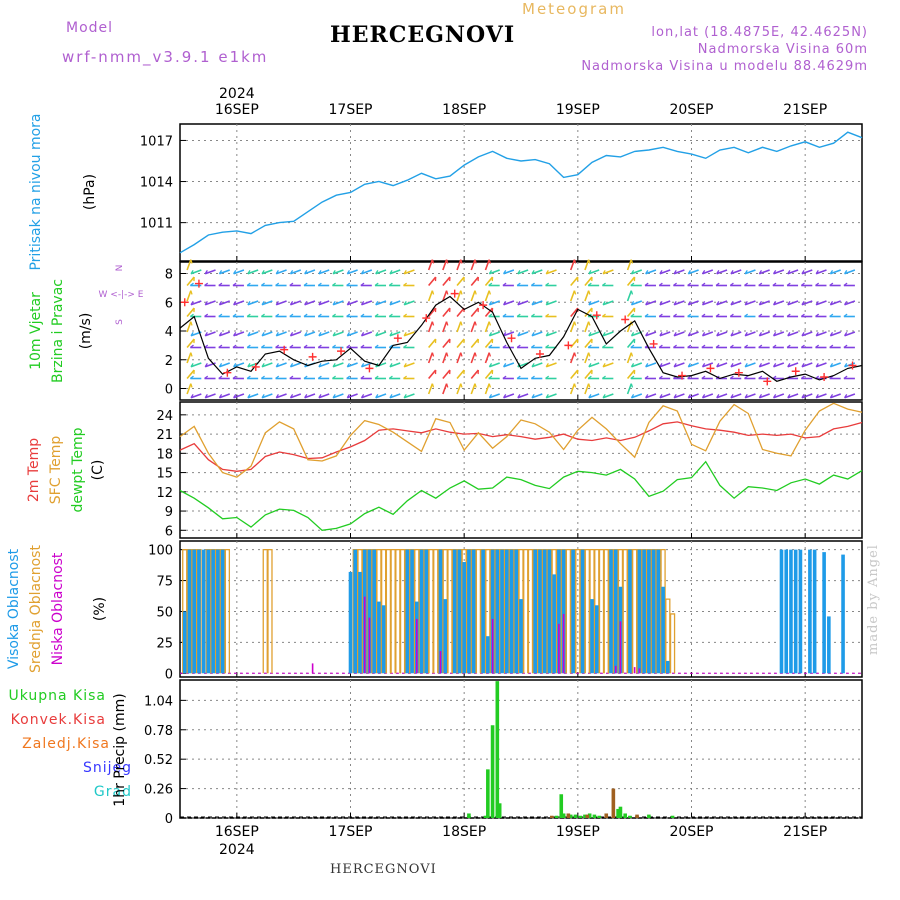 Image resolution: width=900 pixels, height=900 pixels. Describe the element at coordinates (585, 816) in the screenshot. I see `precip_total-bar` at that location.